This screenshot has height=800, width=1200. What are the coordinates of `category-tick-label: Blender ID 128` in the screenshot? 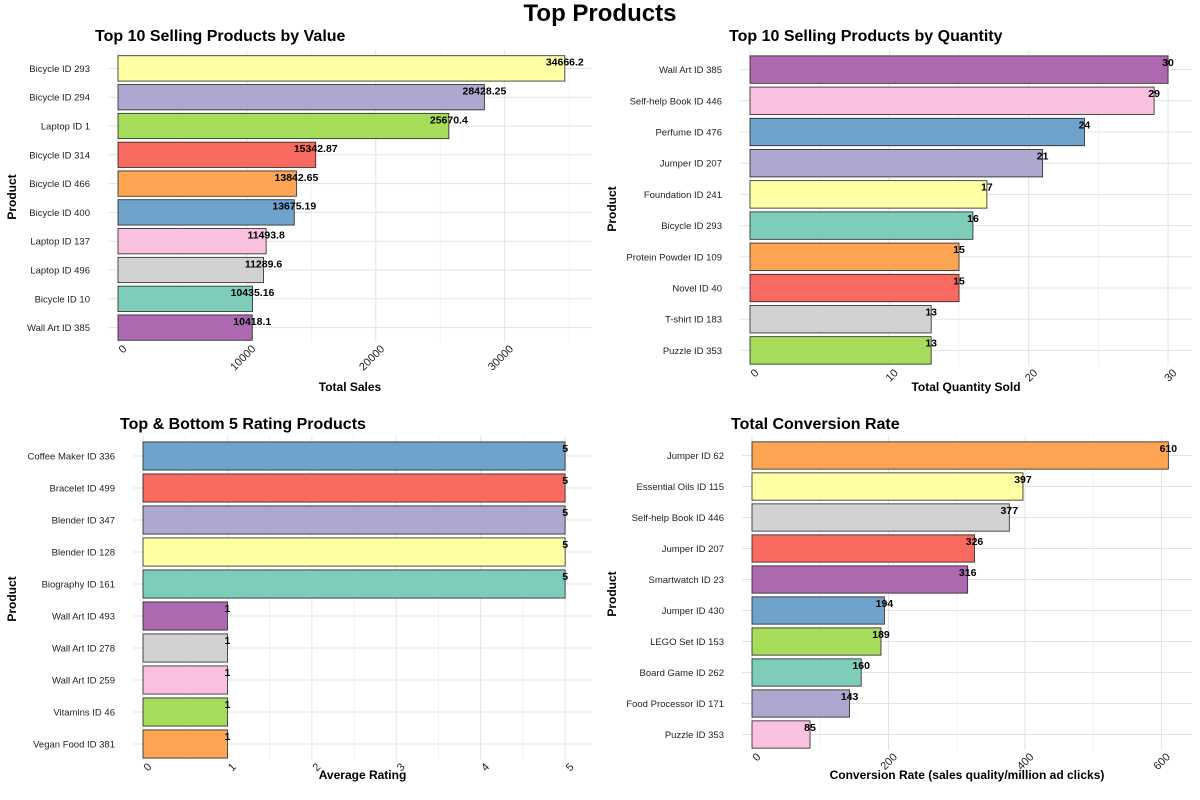 It's located at (83, 553).